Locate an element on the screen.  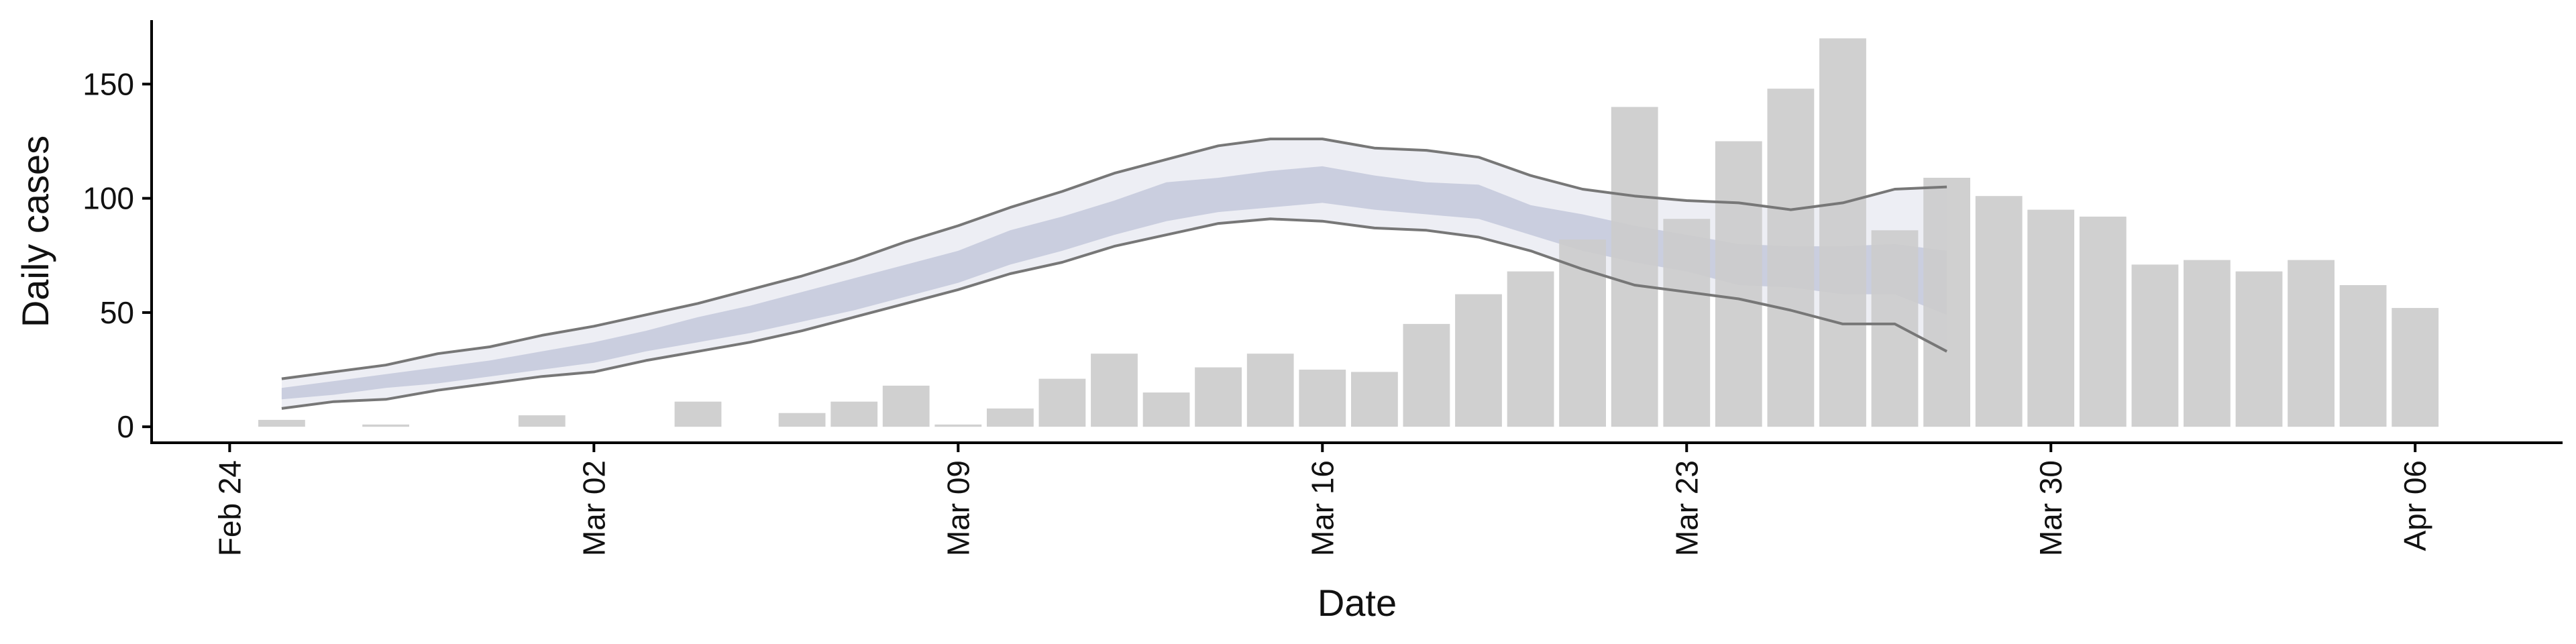
y-tick-label-50: 50 is located at coordinates (117, 312).